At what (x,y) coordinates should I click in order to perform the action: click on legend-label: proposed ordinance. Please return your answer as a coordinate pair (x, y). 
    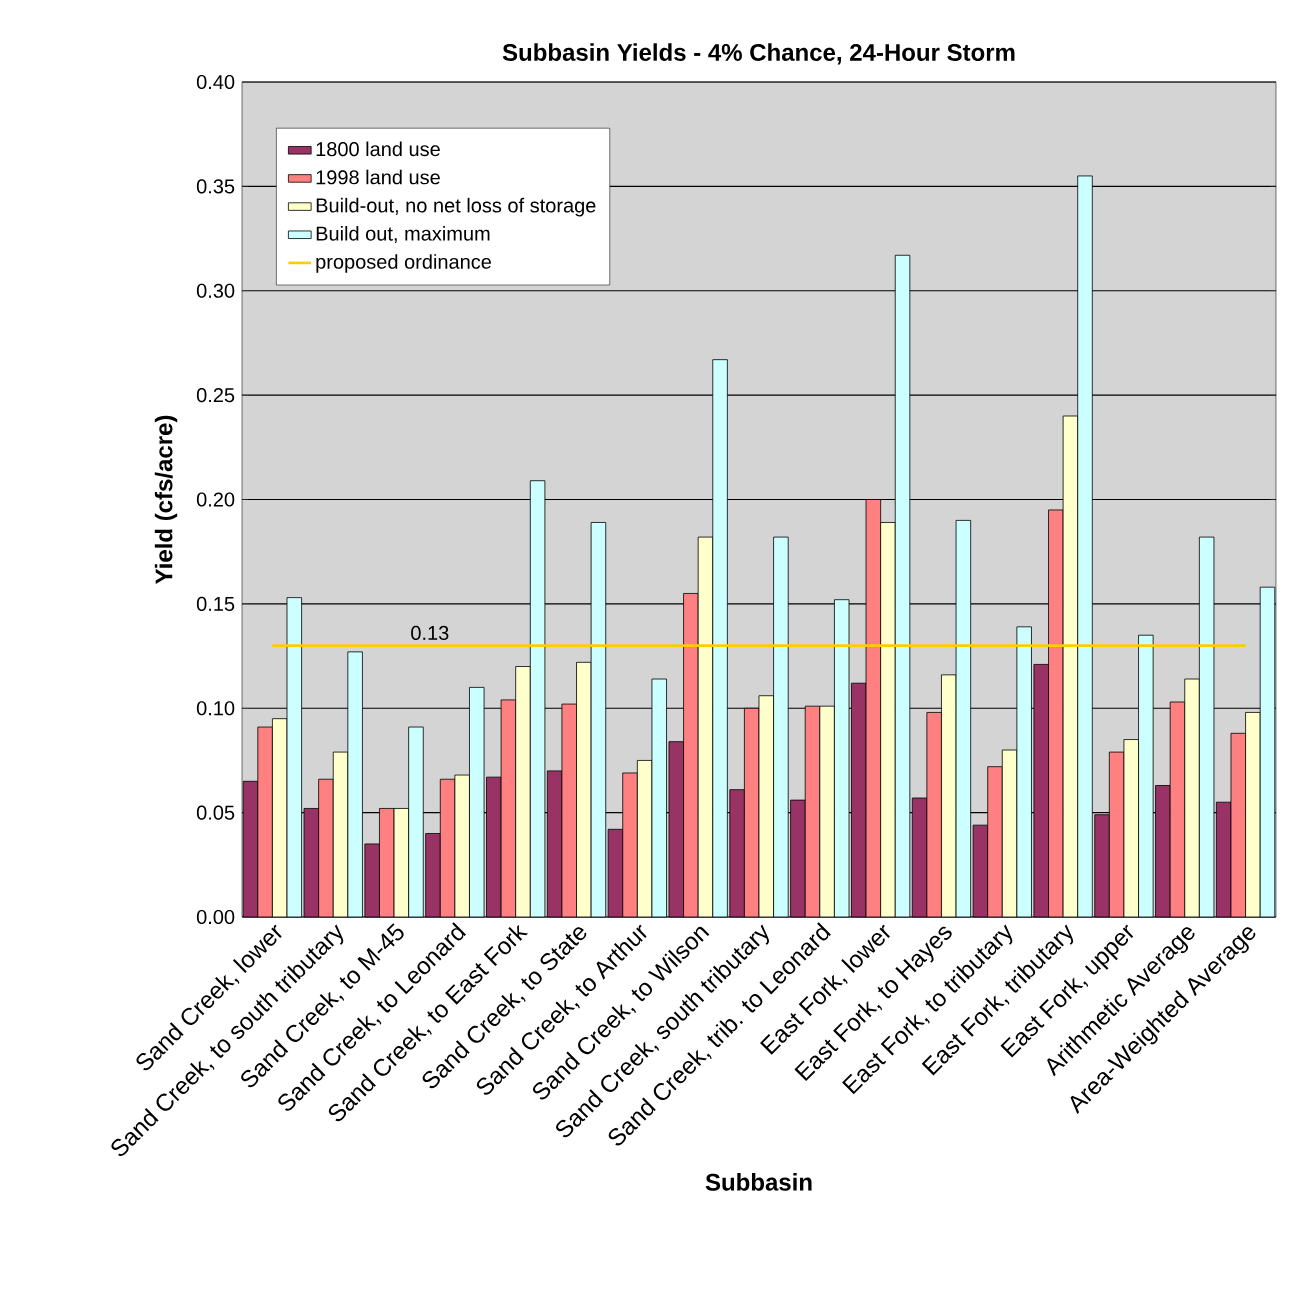
    Looking at the image, I should click on (403, 263).